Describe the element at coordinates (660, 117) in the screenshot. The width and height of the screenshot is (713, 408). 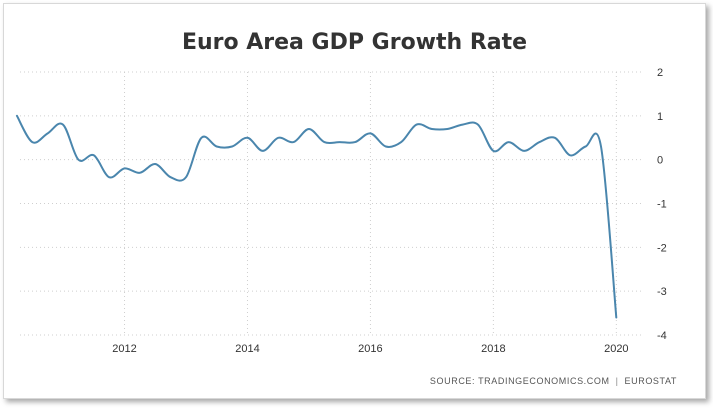
I see `y-tick-label: 1` at that location.